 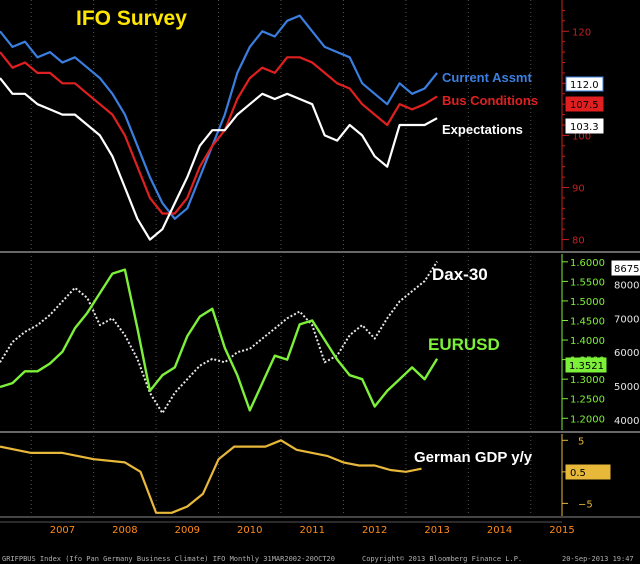 I want to click on ifo-title: IFO Survey, so click(x=131, y=18).